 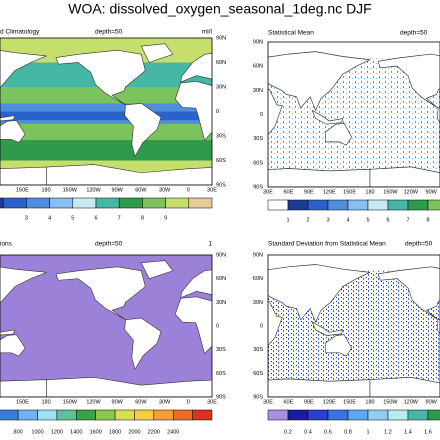 I want to click on colorbar-label: 1.6, so click(x=428, y=432).